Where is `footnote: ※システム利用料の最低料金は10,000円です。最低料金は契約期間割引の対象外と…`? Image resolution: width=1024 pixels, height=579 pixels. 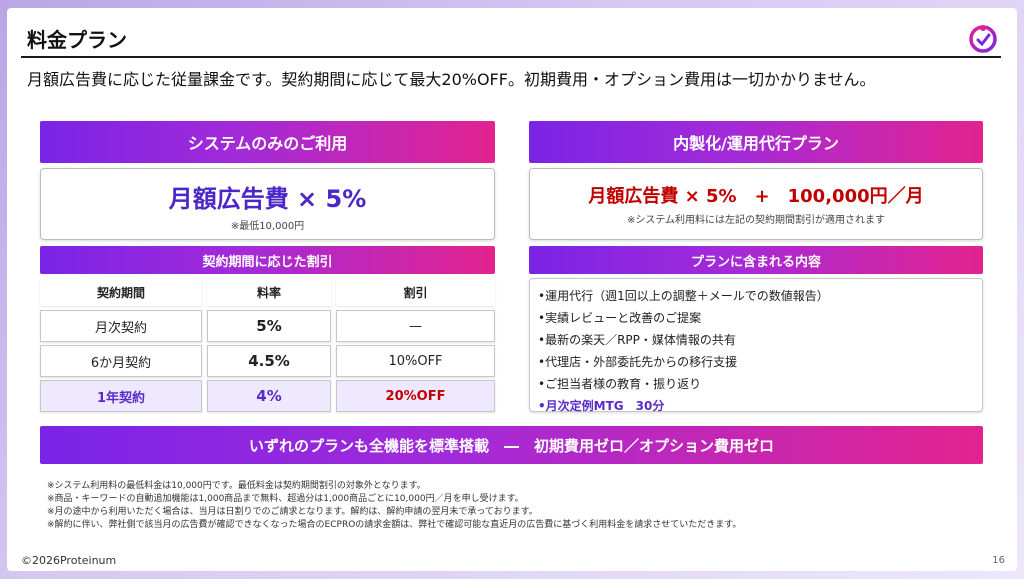
footnote: ※システム利用料の最低料金は10,000円です。最低料金は契約期間割引の対象外と… is located at coordinates (236, 486).